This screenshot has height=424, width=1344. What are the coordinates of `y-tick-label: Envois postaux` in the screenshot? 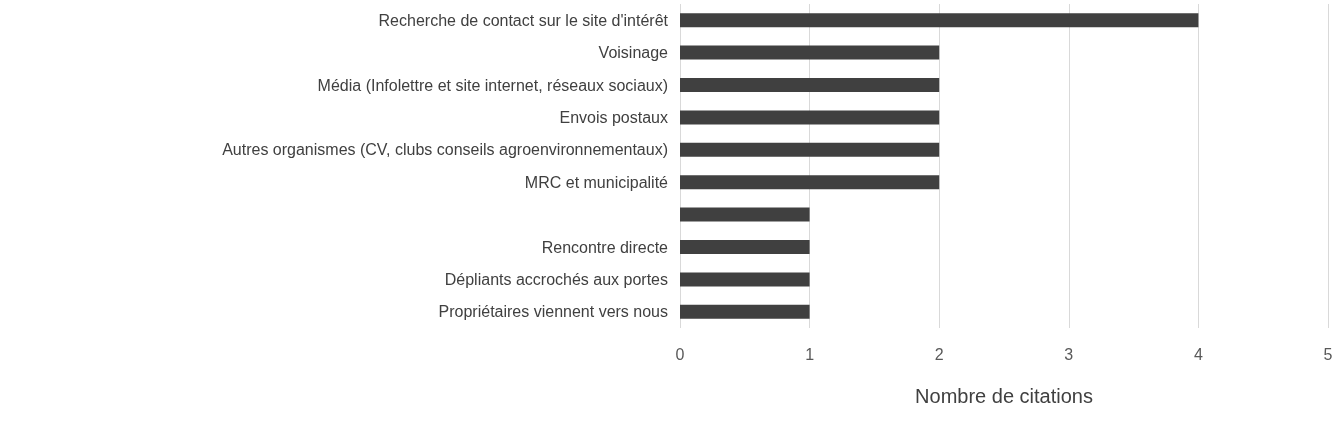 It's located at (613, 117).